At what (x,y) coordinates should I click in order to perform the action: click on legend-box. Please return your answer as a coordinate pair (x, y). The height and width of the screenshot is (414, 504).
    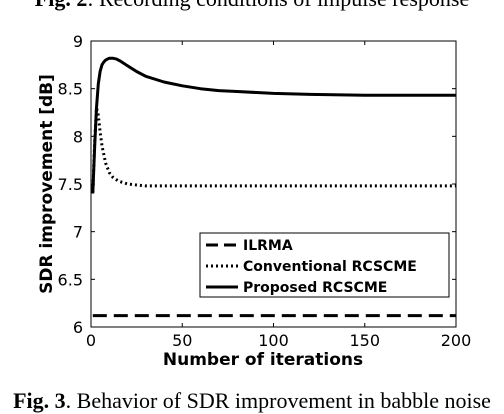
    Looking at the image, I should click on (324, 265).